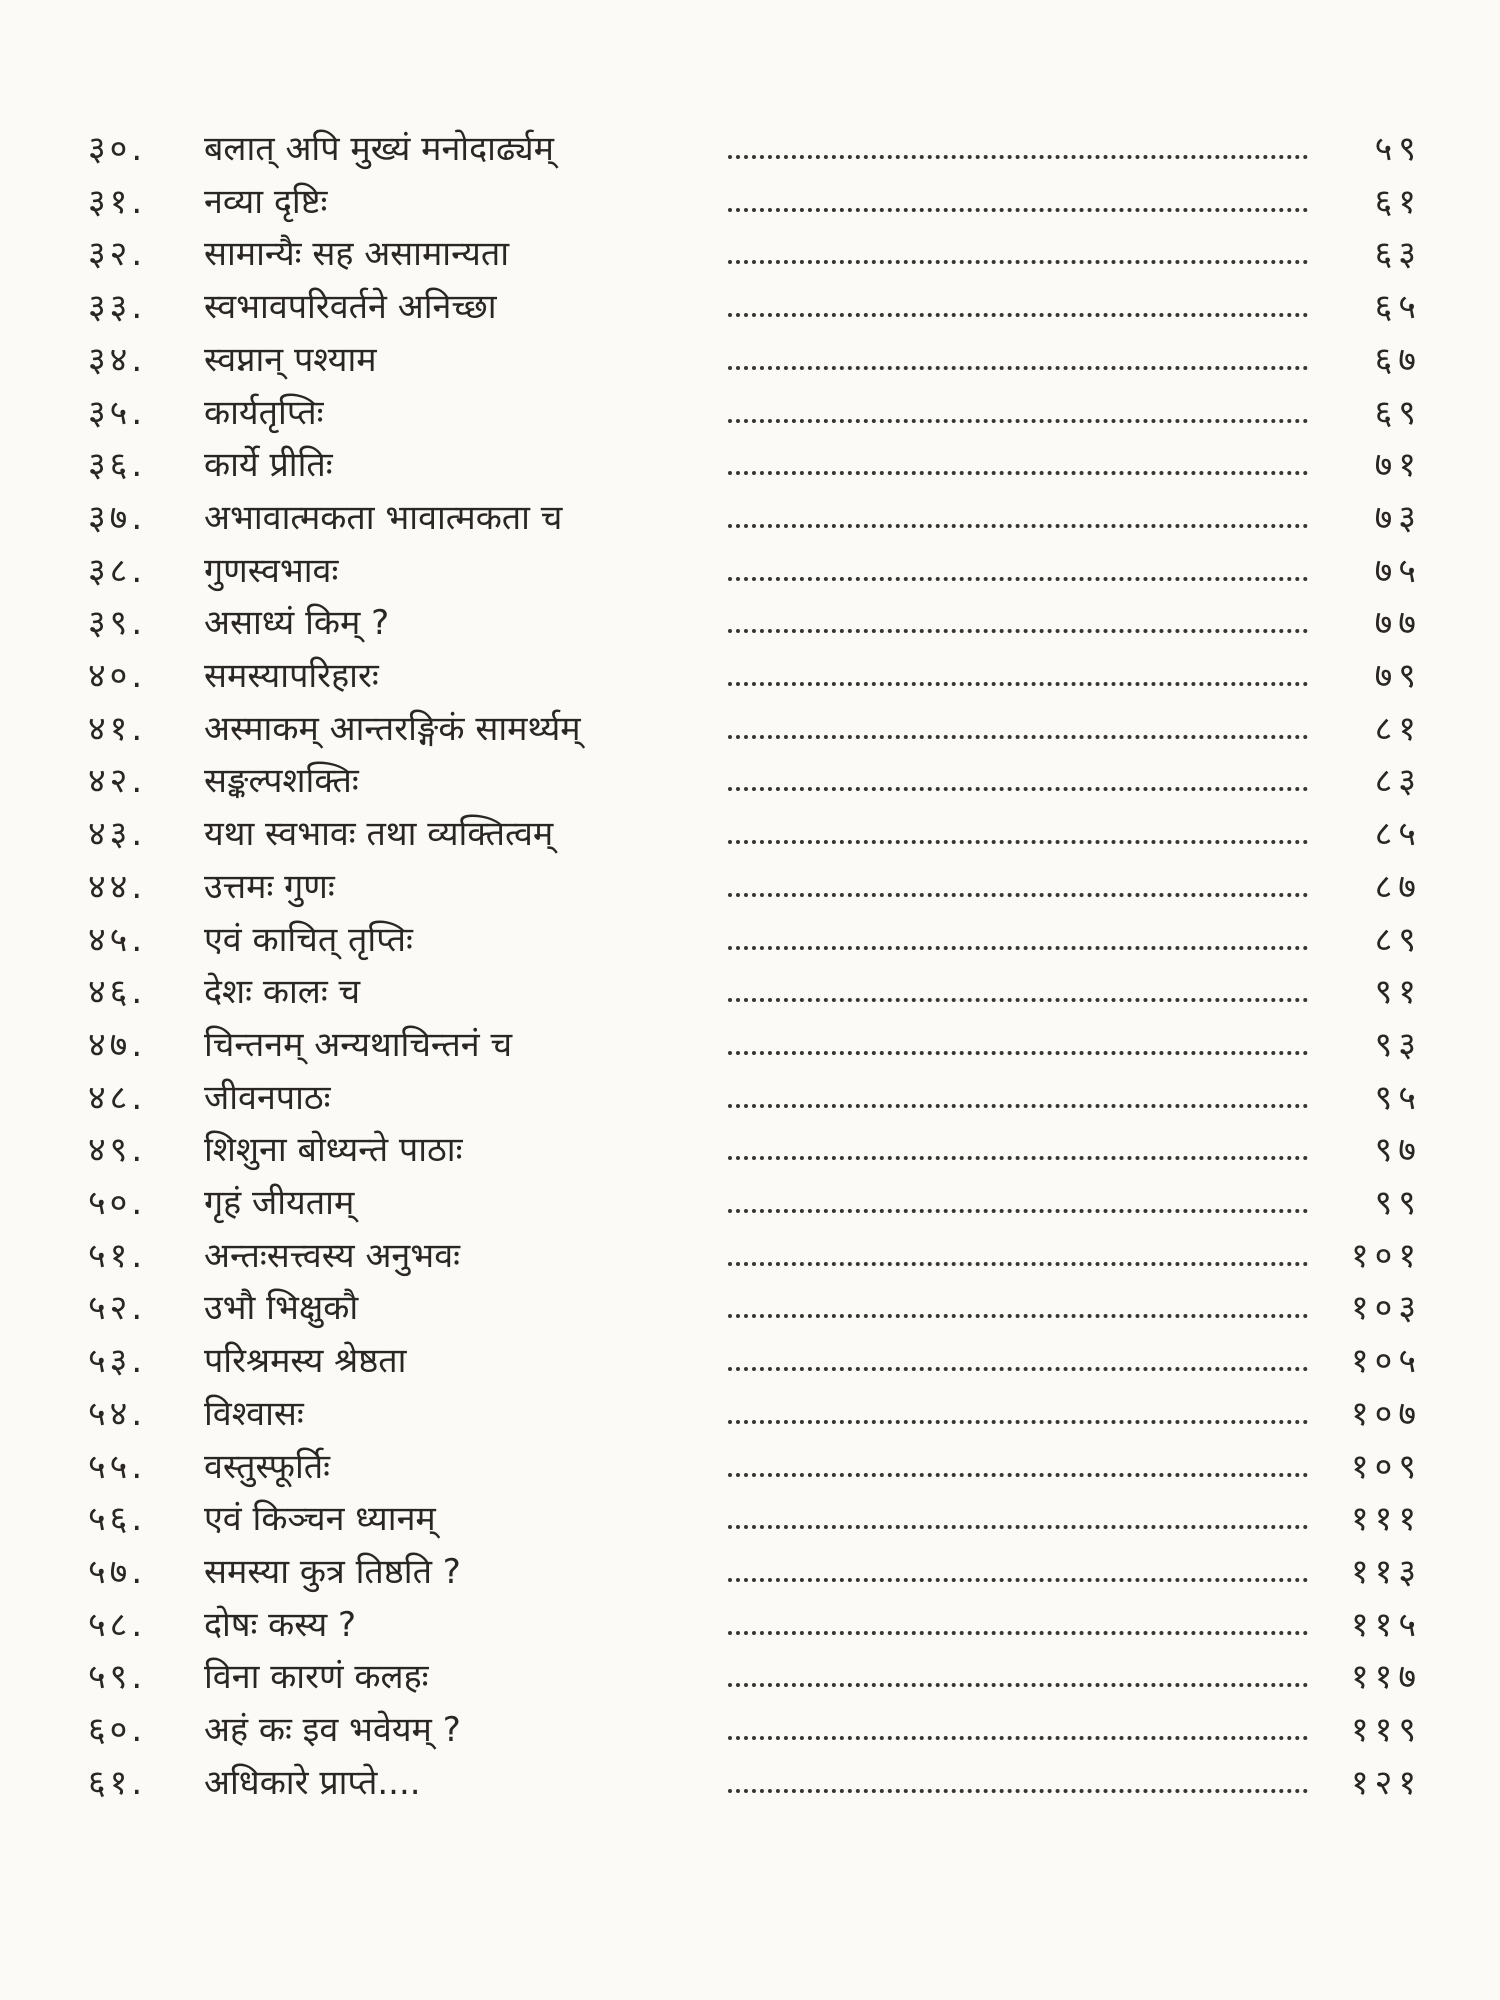 This screenshot has width=1500, height=2000. What do you see at coordinates (279, 1203) in the screenshot?
I see `entry-title: गृहं जीयताम्` at bounding box center [279, 1203].